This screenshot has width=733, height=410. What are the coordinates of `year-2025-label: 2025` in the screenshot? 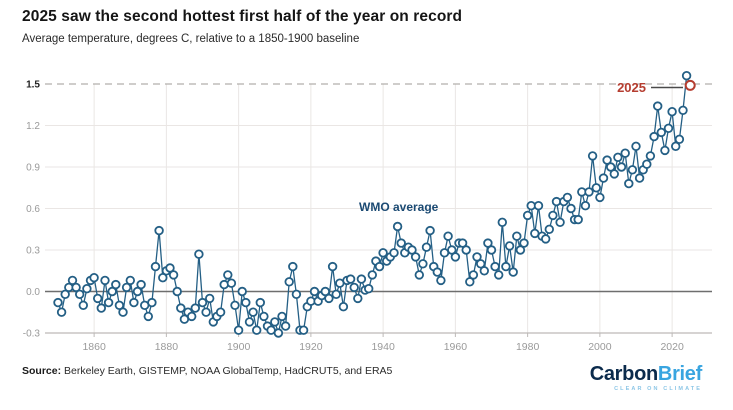 It's located at (631, 87).